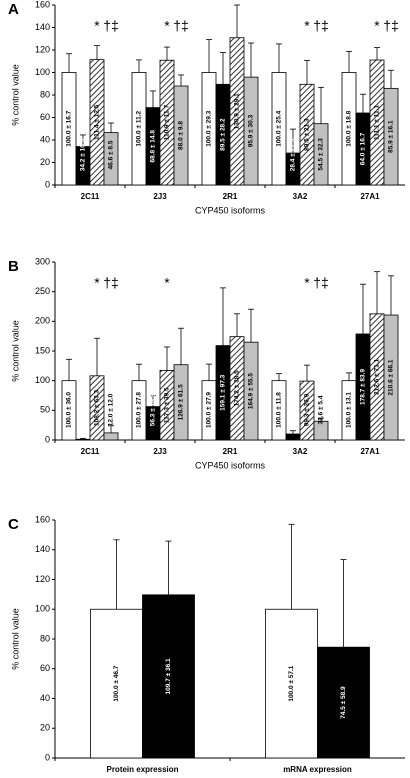 This screenshot has width=410, height=778. I want to click on value-label: 108.2 ± 63.3, so click(97, 407).